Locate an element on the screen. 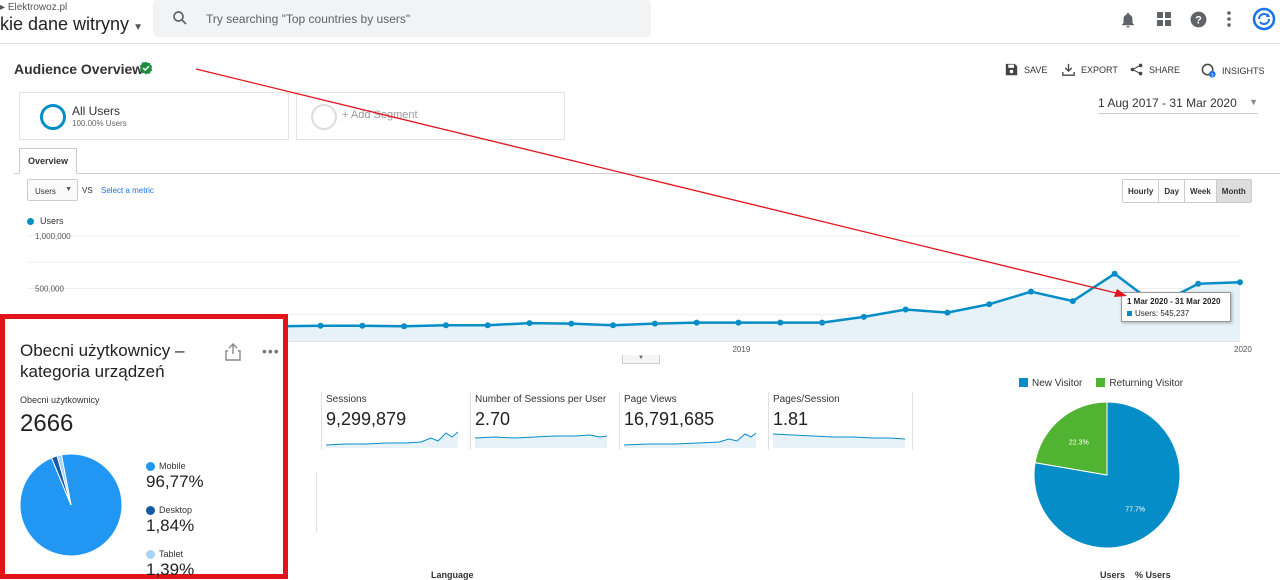 This screenshot has height=580, width=1280. apps-icon is located at coordinates (1164, 19).